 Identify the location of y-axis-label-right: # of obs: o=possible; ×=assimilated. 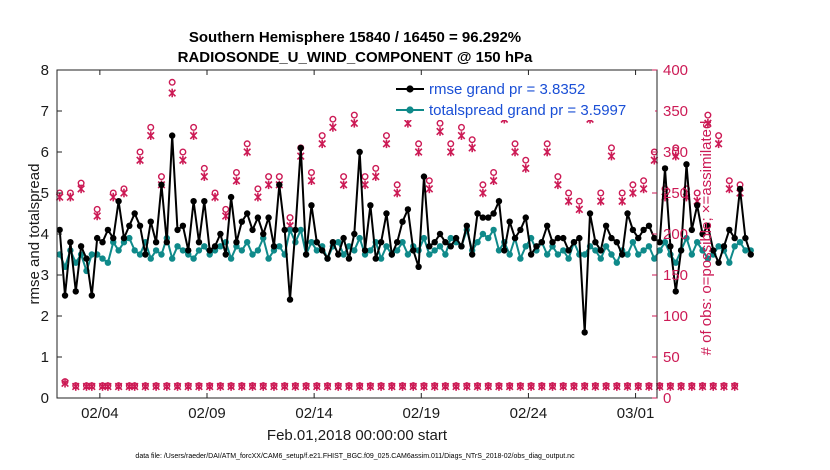
(706, 238).